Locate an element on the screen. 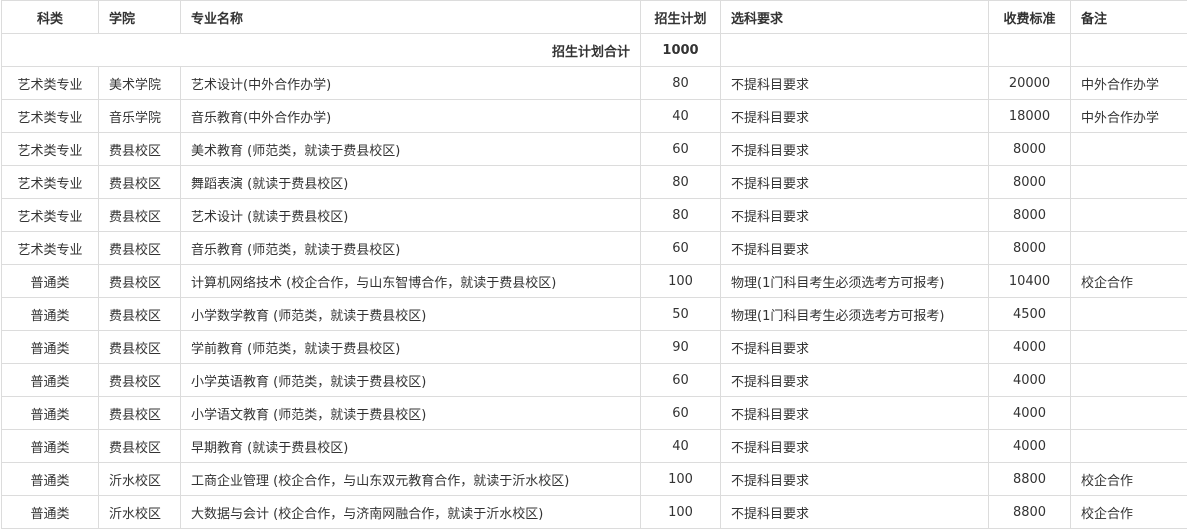  table-row: 艺术类专业 费县校区 音乐教育 (师范类，就读于费县校区) 60 不提科目要求 8000 is located at coordinates (594, 248).